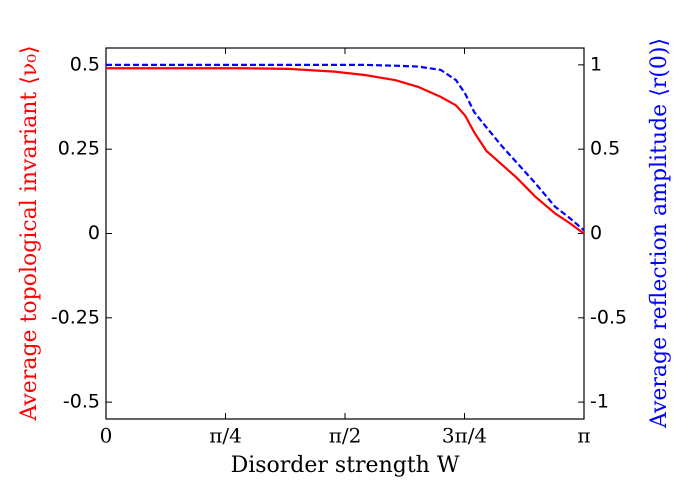 This screenshot has width=692, height=482. I want to click on y-tick-label: -0.25, so click(75, 317).